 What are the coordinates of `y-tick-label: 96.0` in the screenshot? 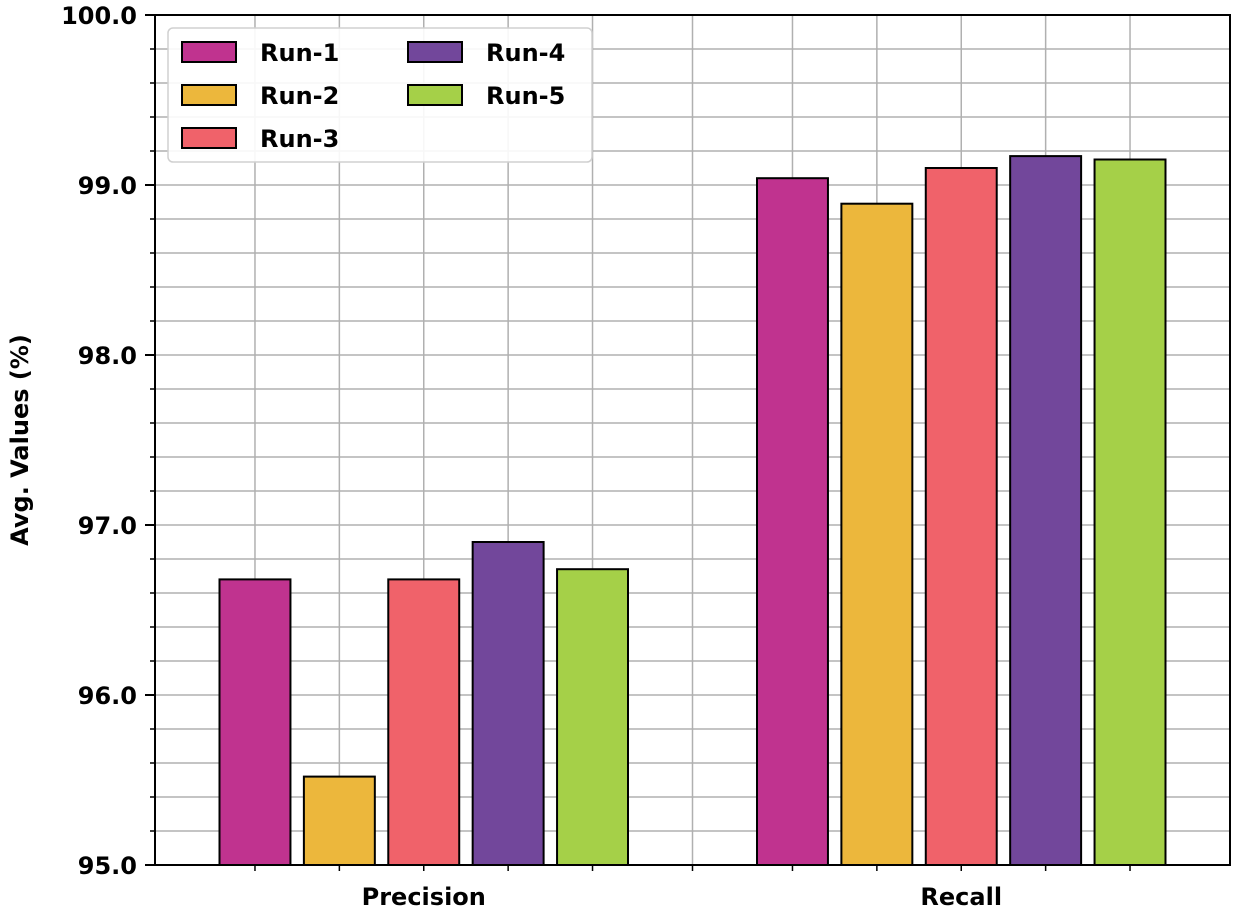 It's located at (107, 696).